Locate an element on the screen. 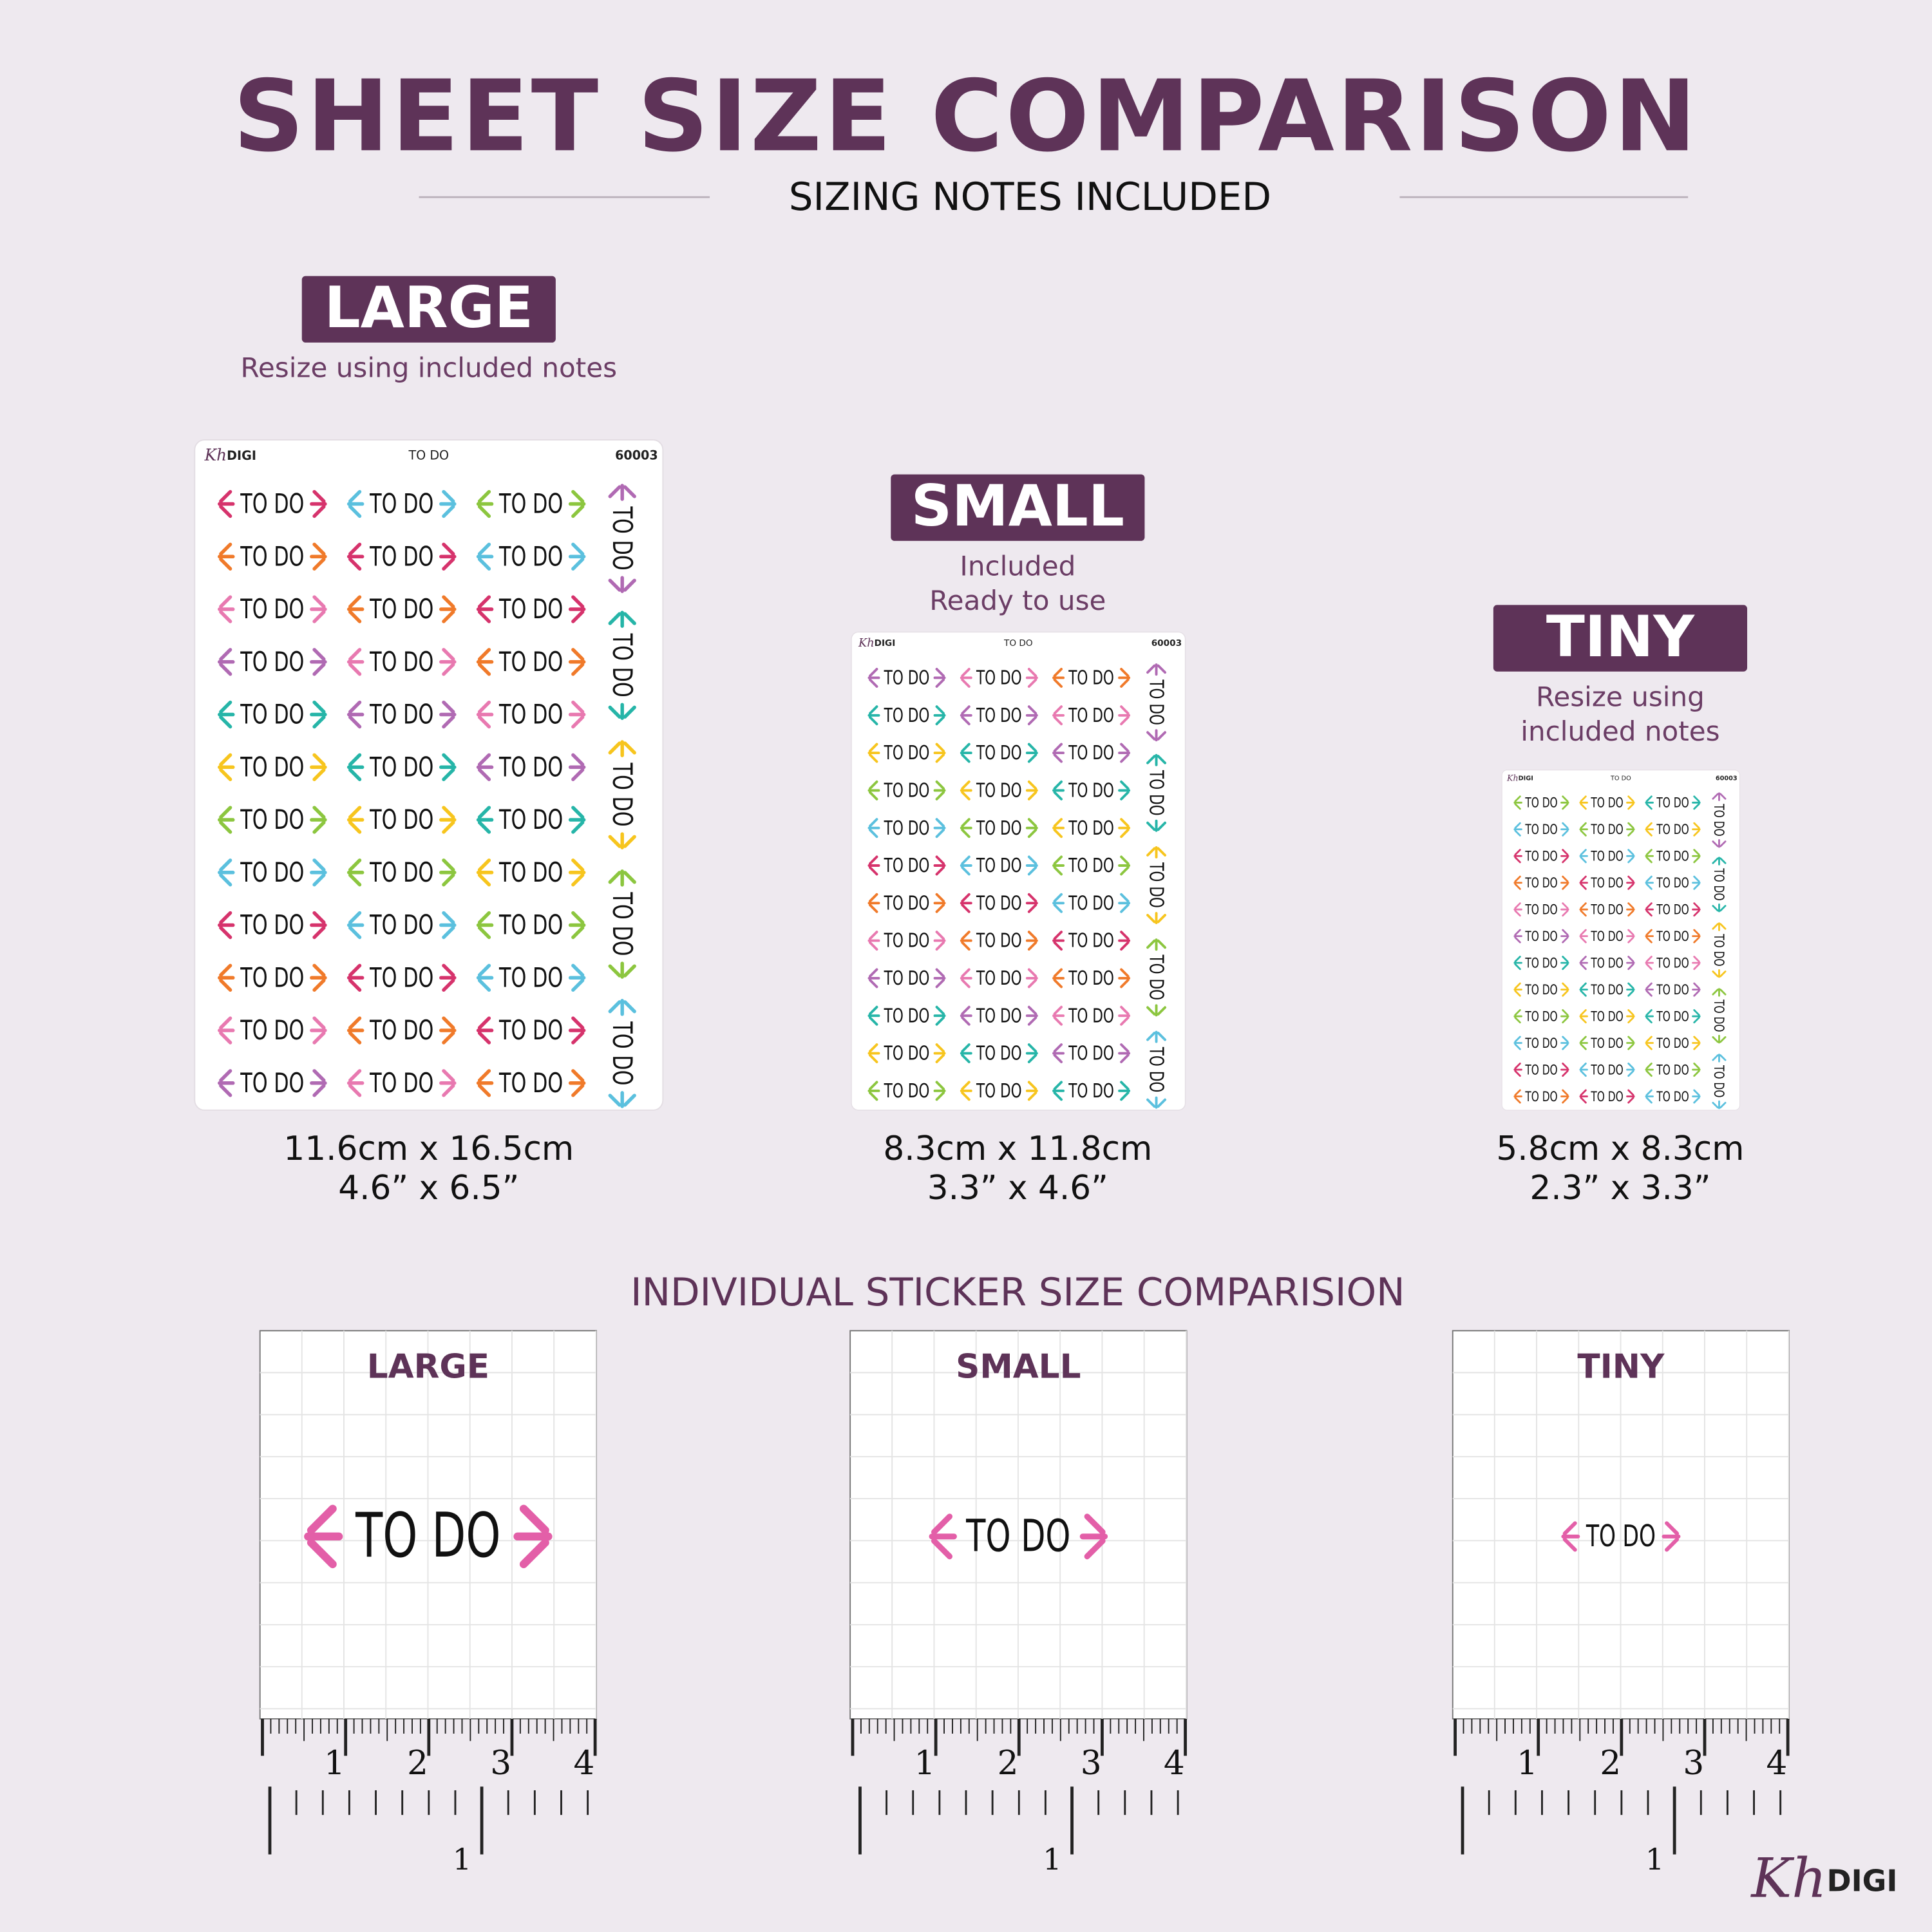  ruler-cm-label: 4 is located at coordinates (1174, 1764).